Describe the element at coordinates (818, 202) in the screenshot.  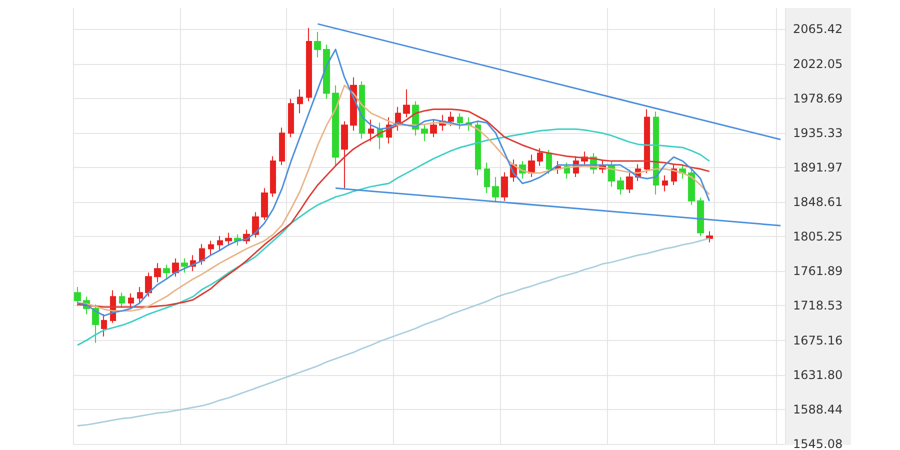
I see `y-tick-label: 1848.61` at that location.